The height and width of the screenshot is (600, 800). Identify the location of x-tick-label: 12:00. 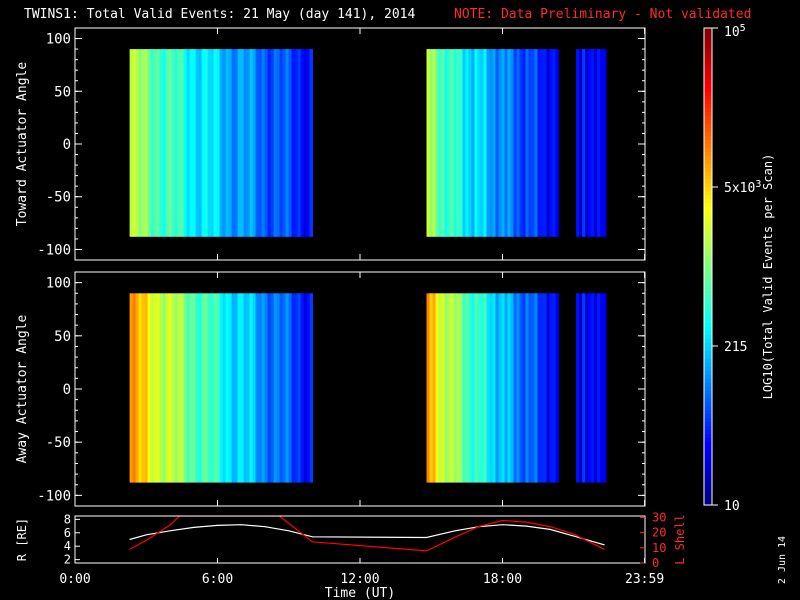
(359, 579).